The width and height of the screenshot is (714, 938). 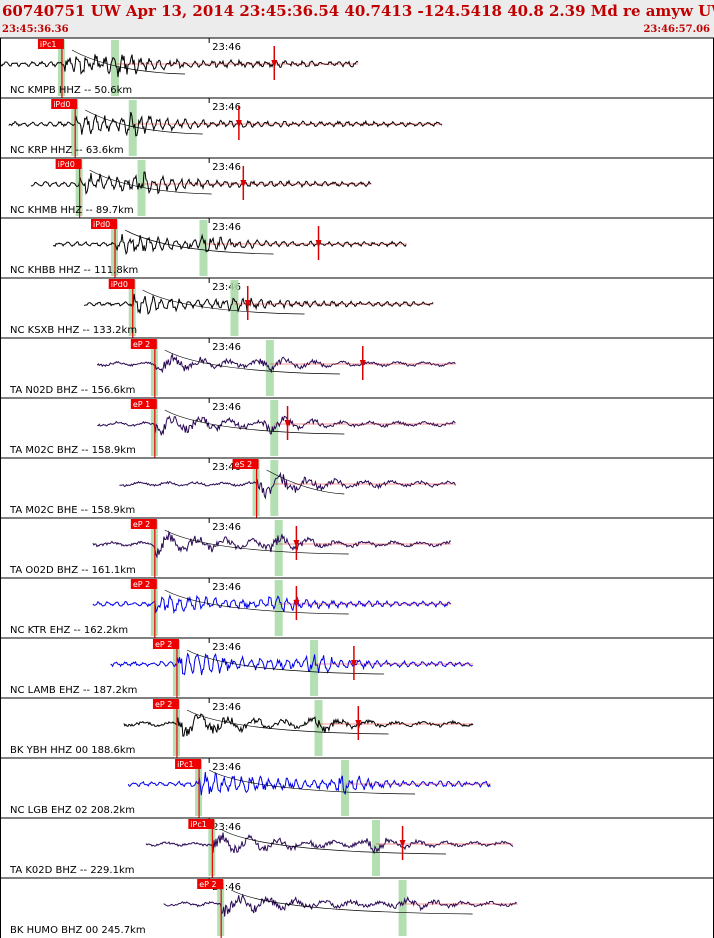 What do you see at coordinates (72, 450) in the screenshot?
I see `station-label: TA M02C BHZ -- 158.9km` at bounding box center [72, 450].